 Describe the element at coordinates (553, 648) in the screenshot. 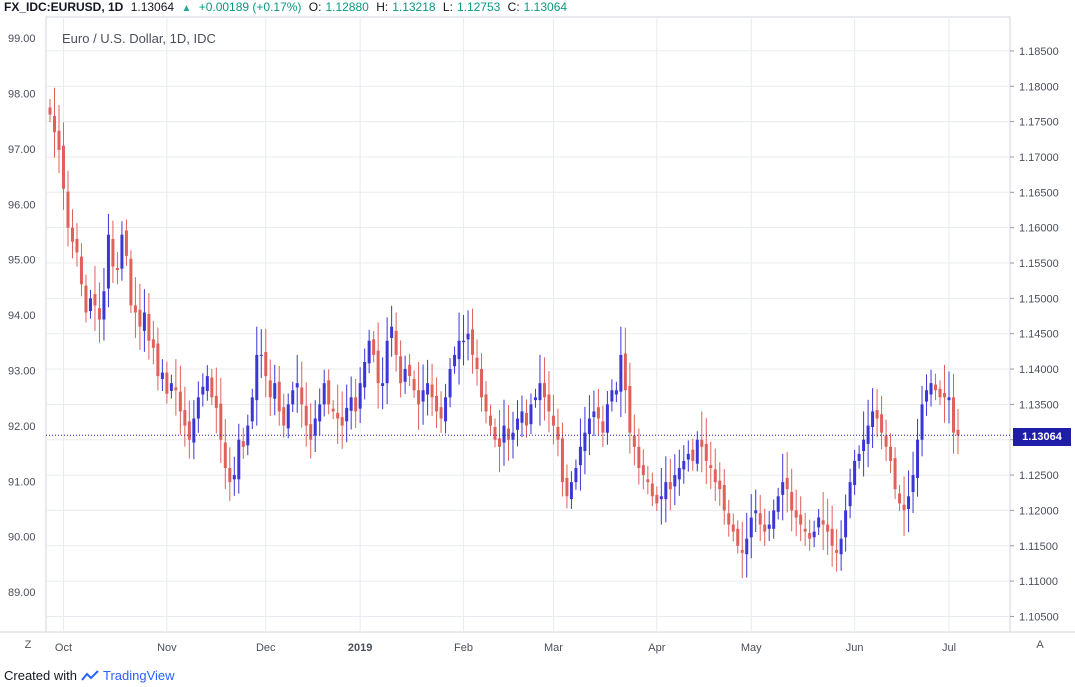

I see `x-tick-label: Mar` at that location.